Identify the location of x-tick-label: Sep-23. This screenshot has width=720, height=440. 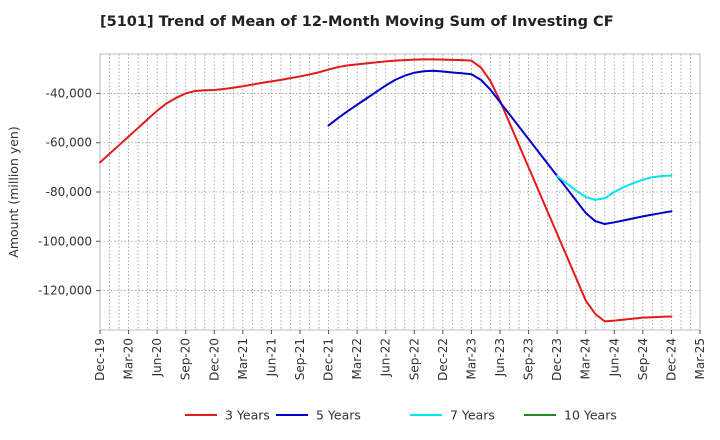
(529, 359).